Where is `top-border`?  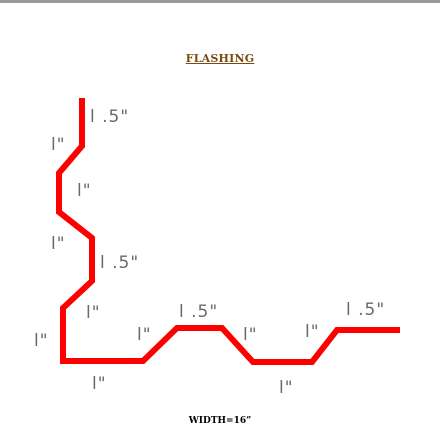 top-border is located at coordinates (220, 1).